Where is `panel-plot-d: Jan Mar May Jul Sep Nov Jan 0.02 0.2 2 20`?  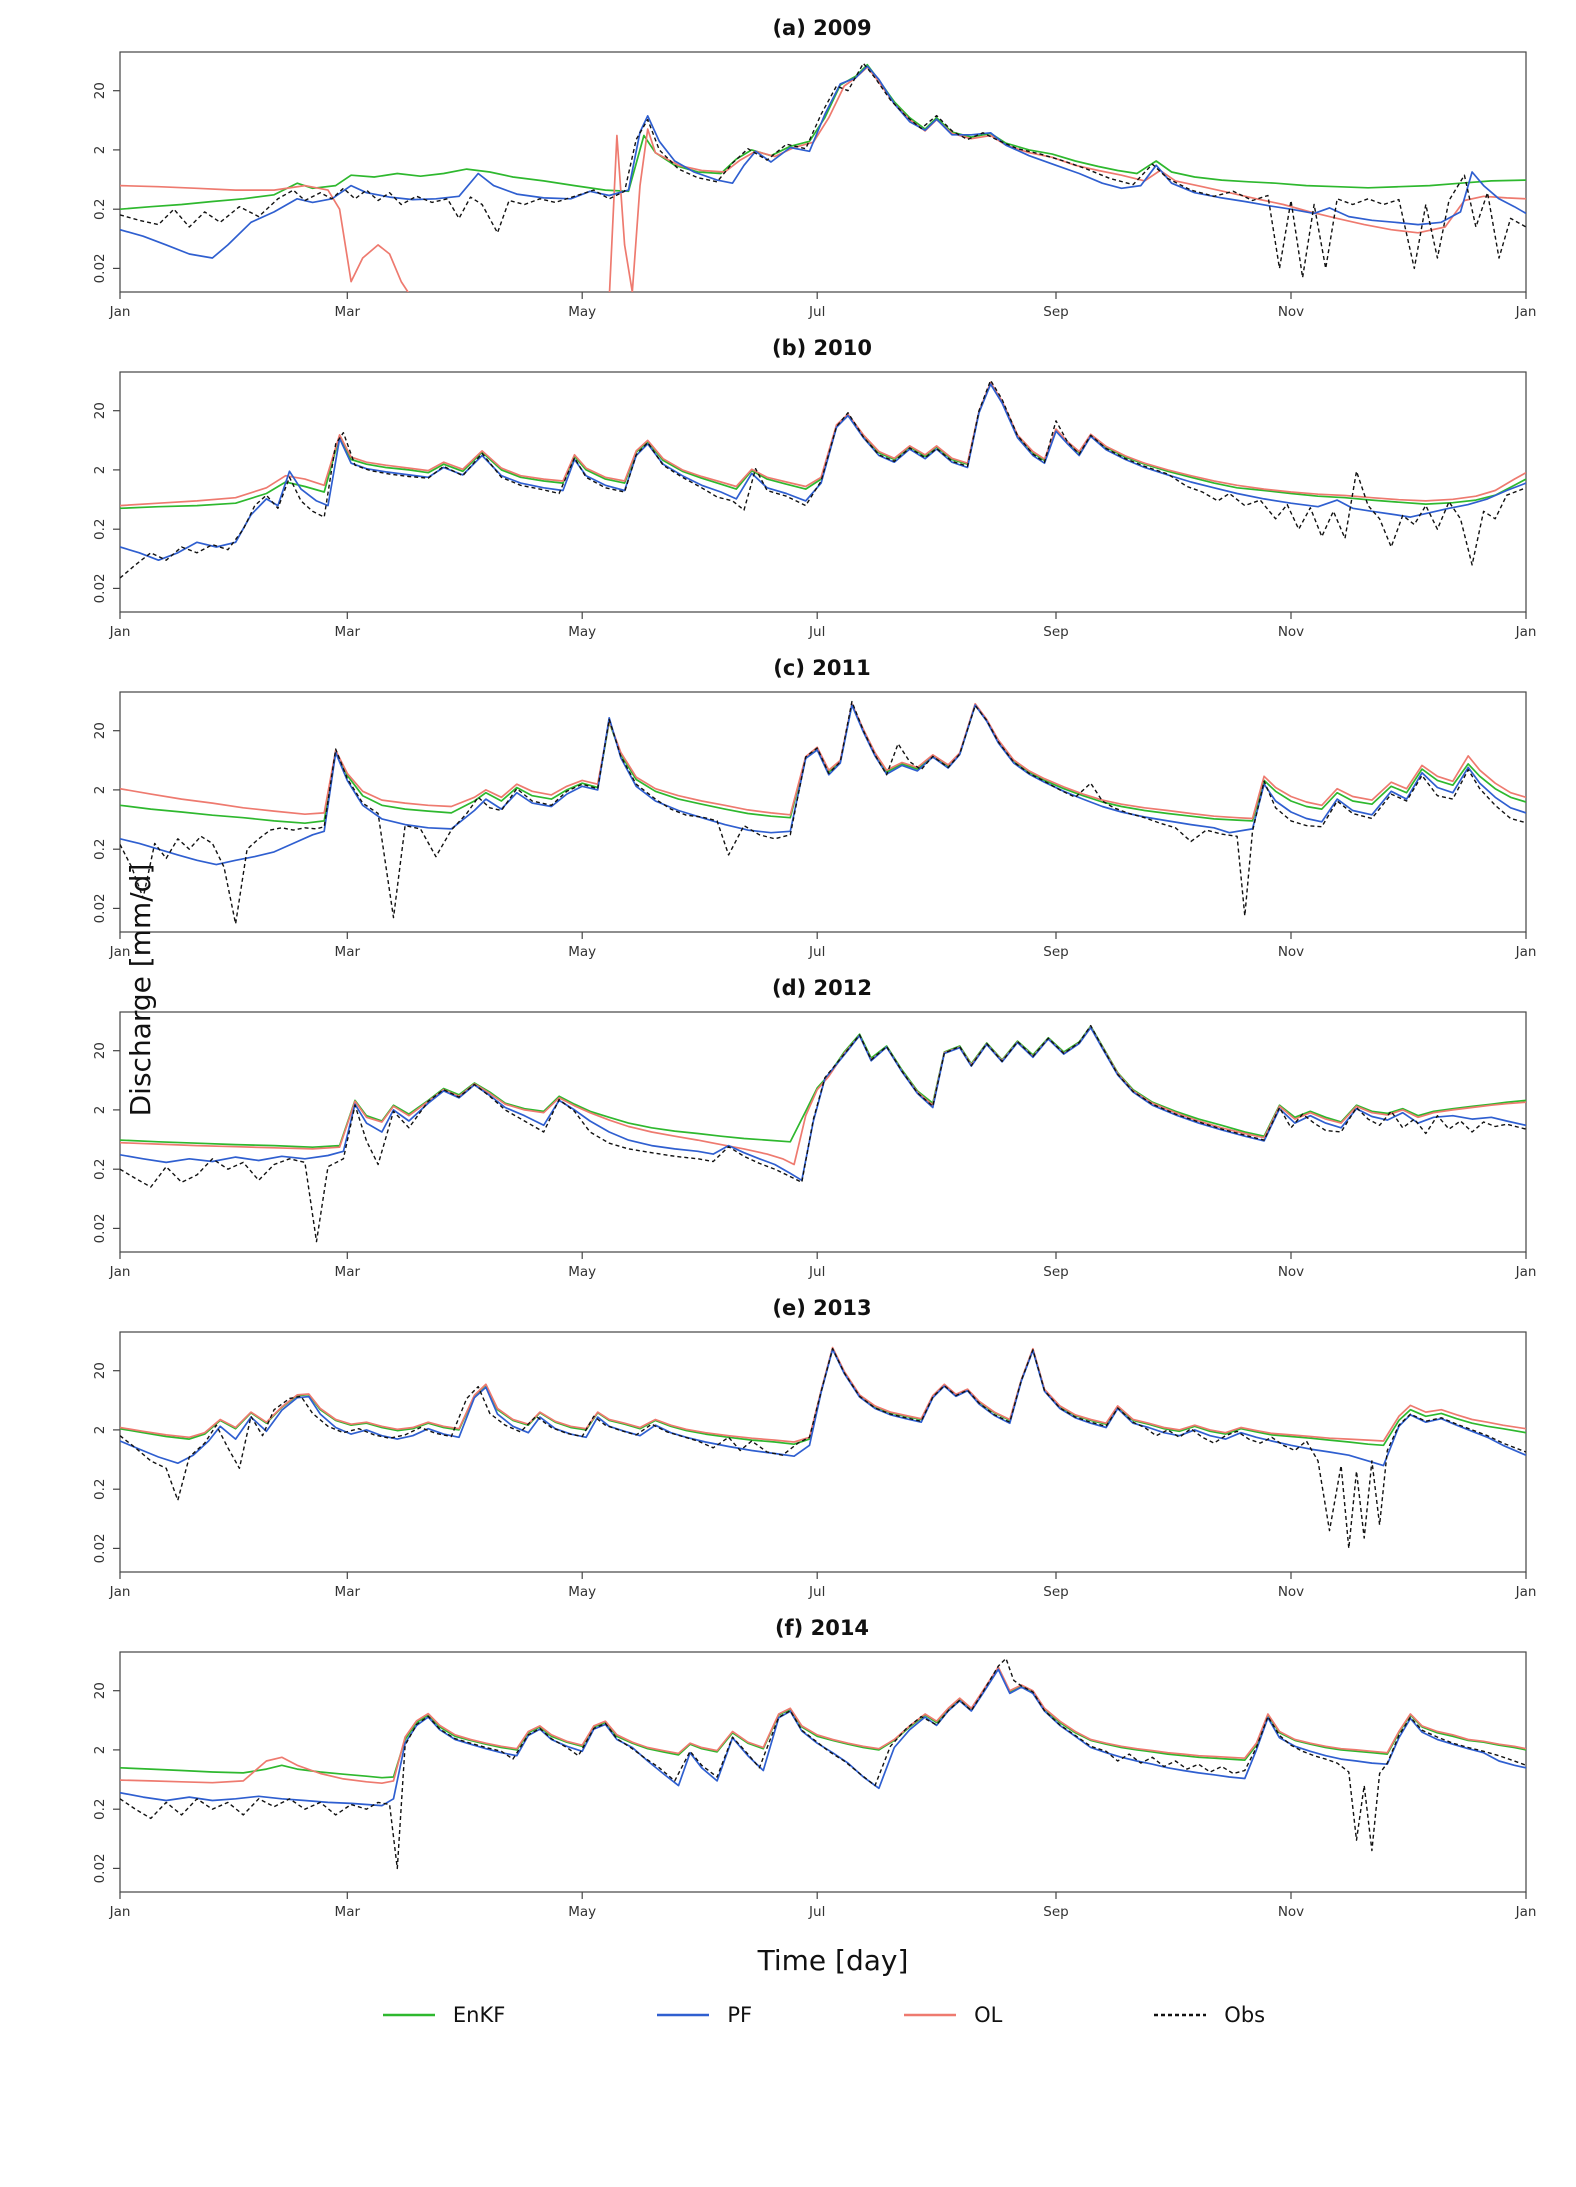
panel-plot-d: Jan Mar May Jul Sep Nov Jan 0.02 0.2 2 20 is located at coordinates (814, 1145).